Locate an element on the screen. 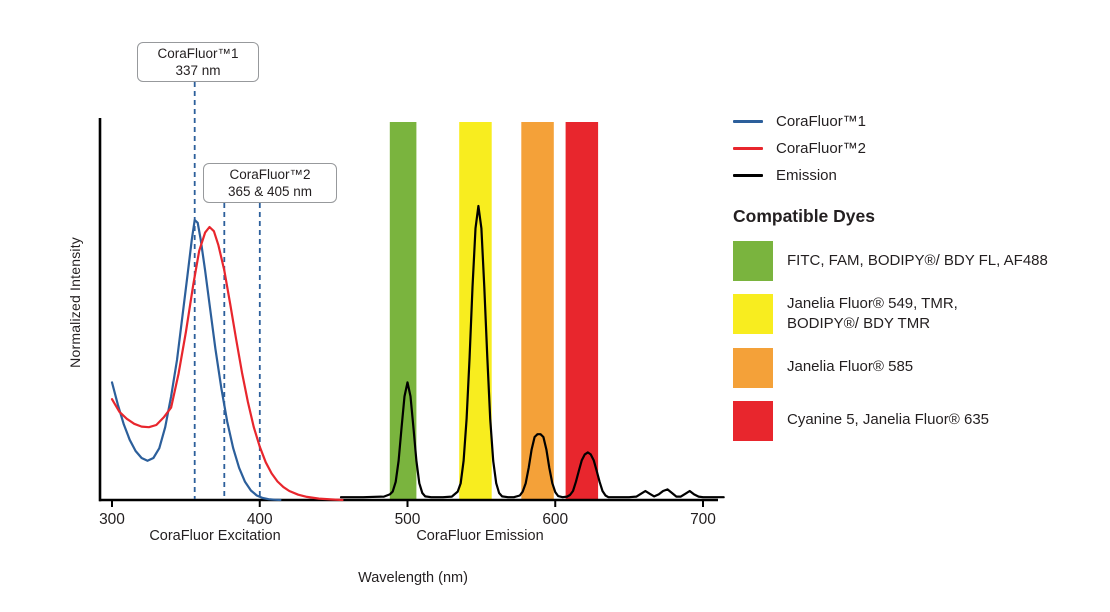 The width and height of the screenshot is (1110, 612). band-green is located at coordinates (403, 311).